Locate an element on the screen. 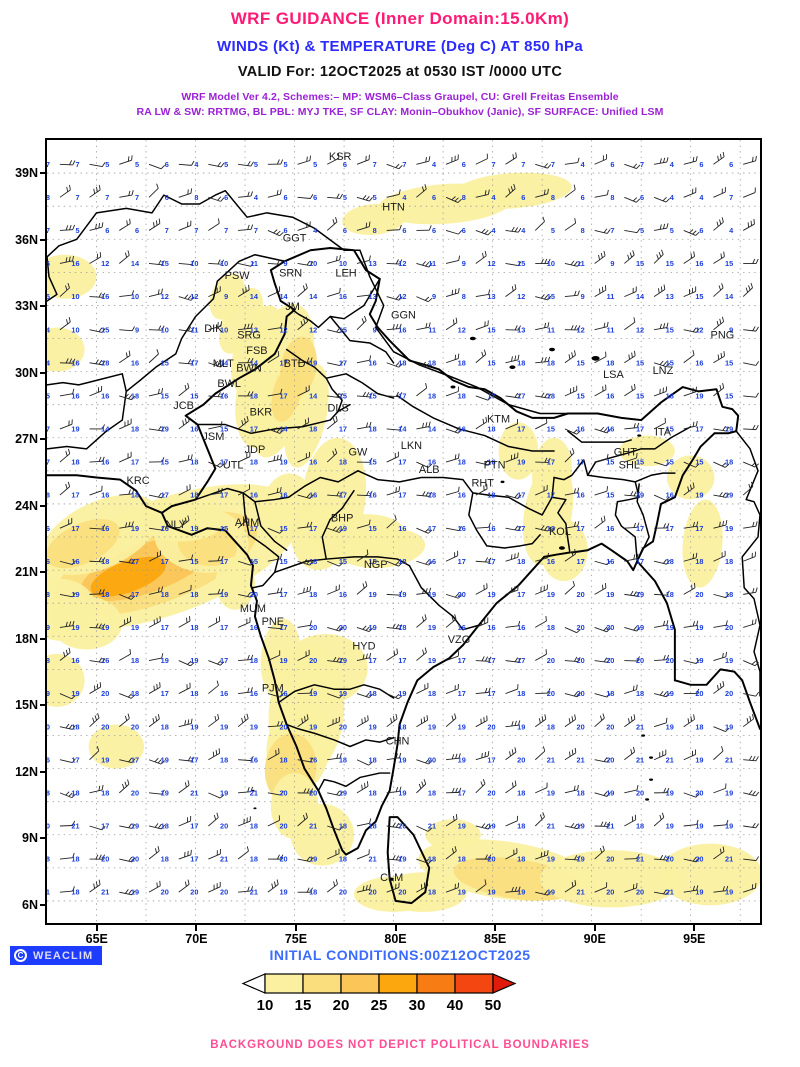 The height and width of the screenshot is (1067, 800). city-label-alb: ALB is located at coordinates (429, 470).